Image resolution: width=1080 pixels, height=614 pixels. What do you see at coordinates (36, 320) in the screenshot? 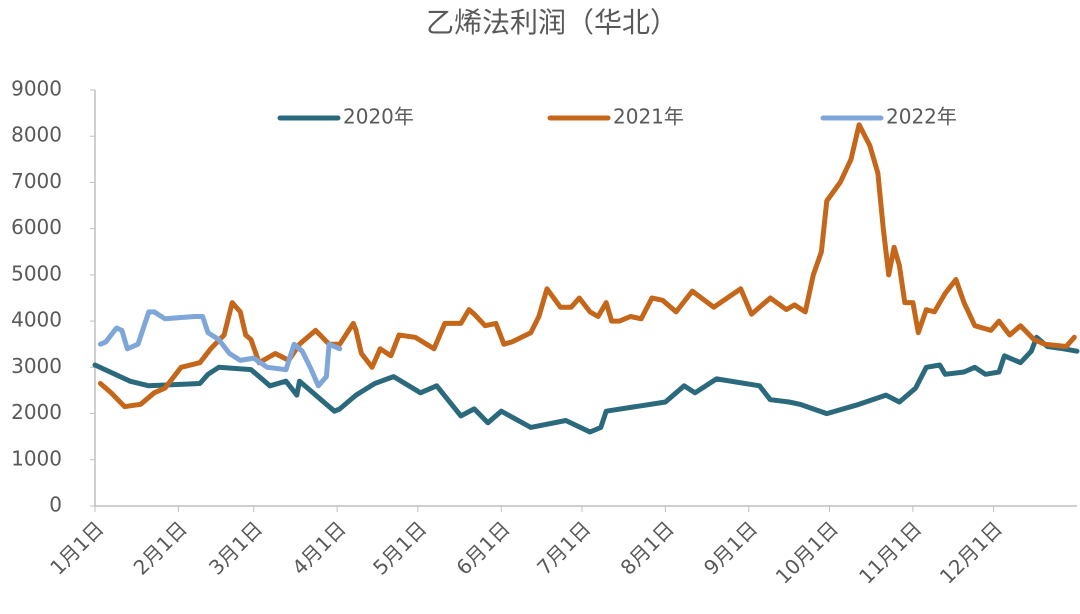
I see `y-tick-label: 4000` at bounding box center [36, 320].